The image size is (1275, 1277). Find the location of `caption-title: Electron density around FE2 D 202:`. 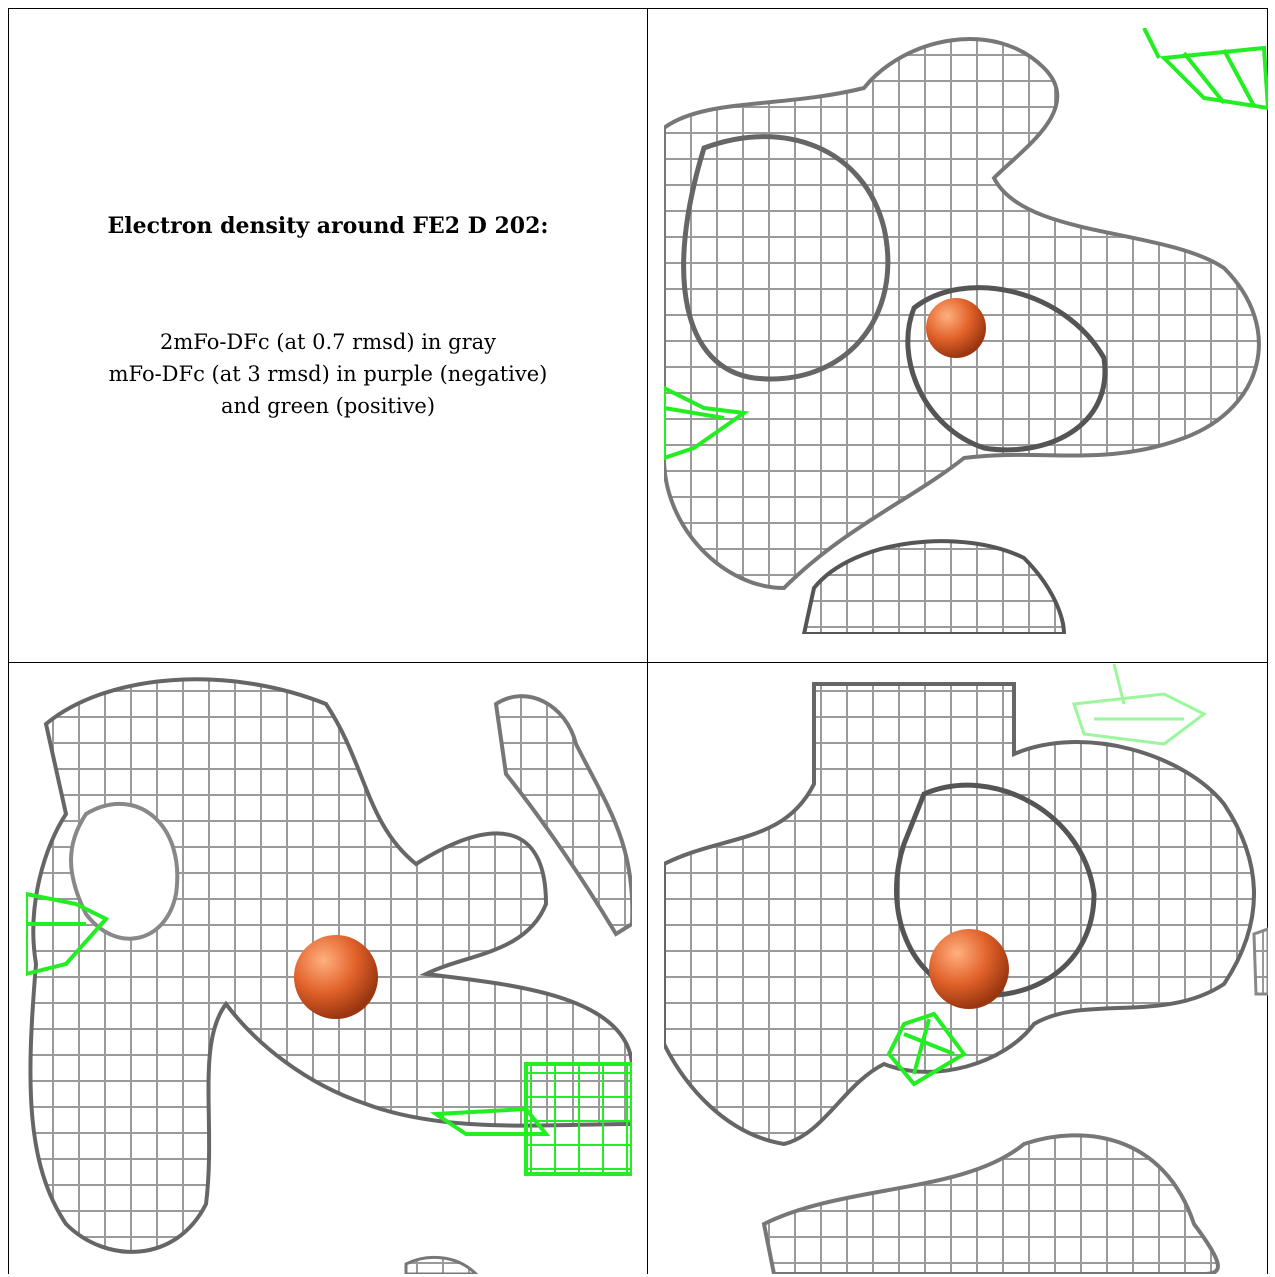

caption-title: Electron density around FE2 D 202: is located at coordinates (328, 226).